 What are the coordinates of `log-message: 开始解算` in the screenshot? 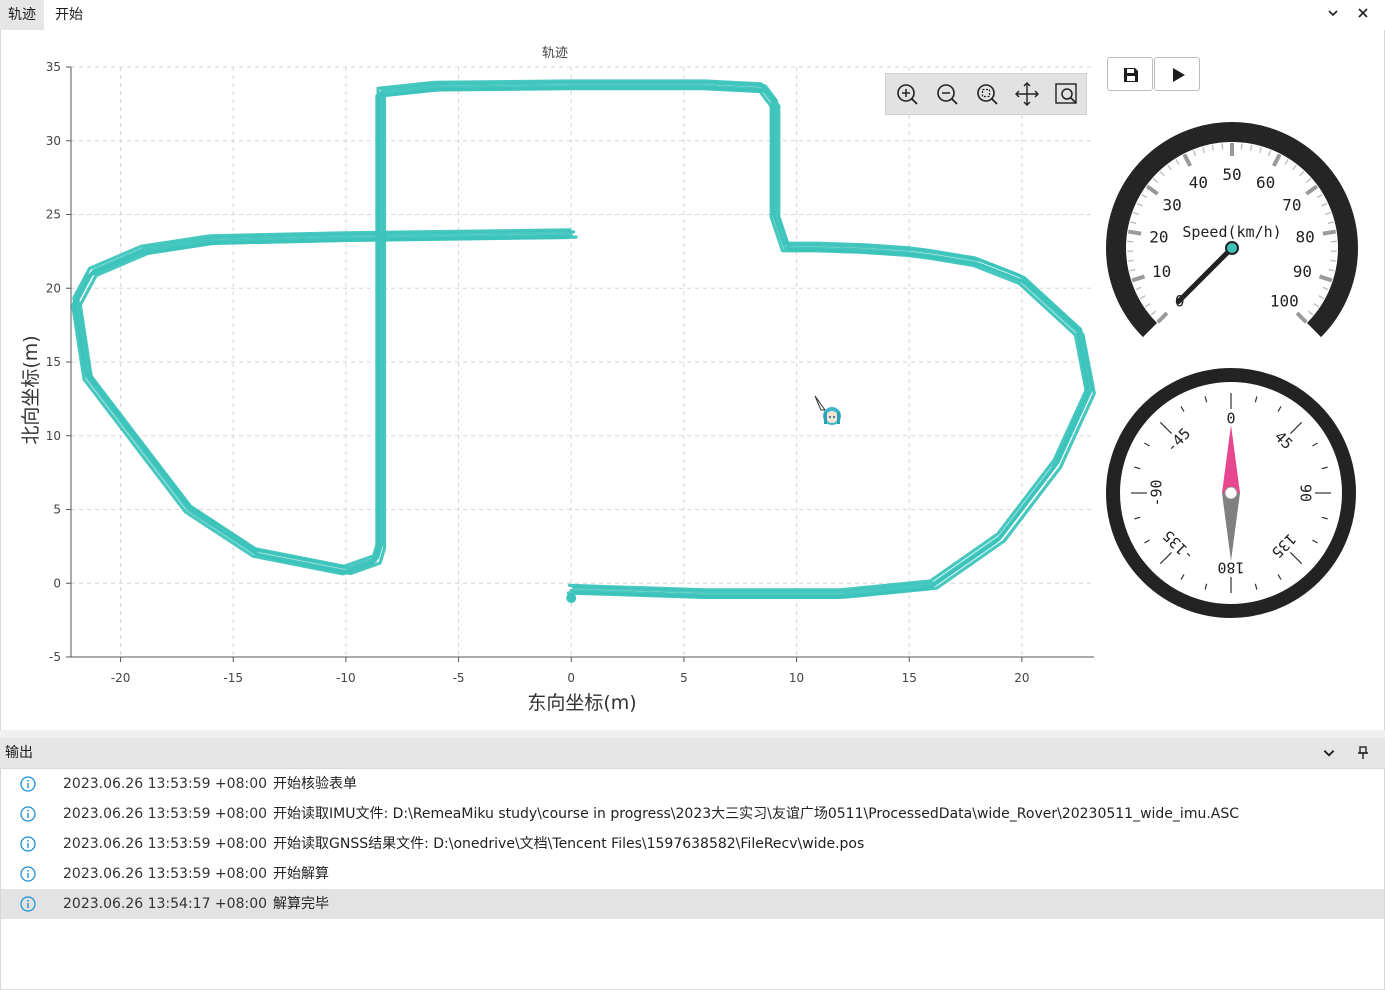 It's located at (301, 874).